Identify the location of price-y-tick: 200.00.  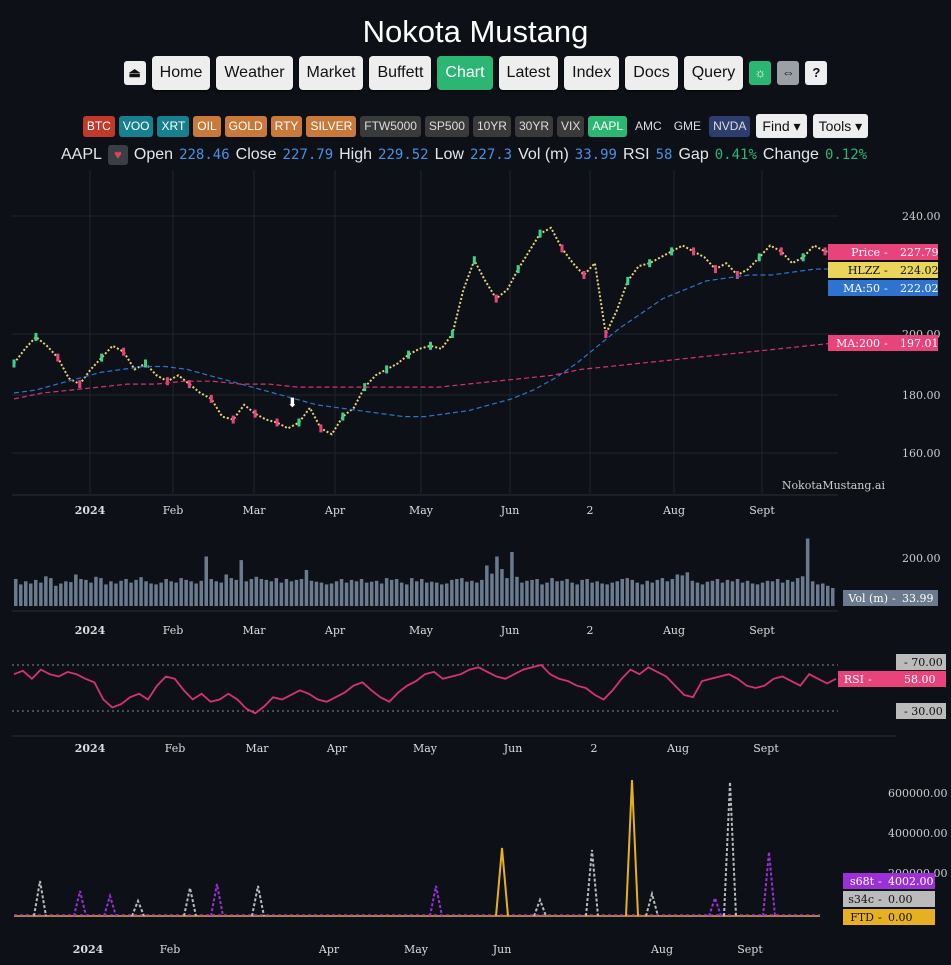
(921, 334).